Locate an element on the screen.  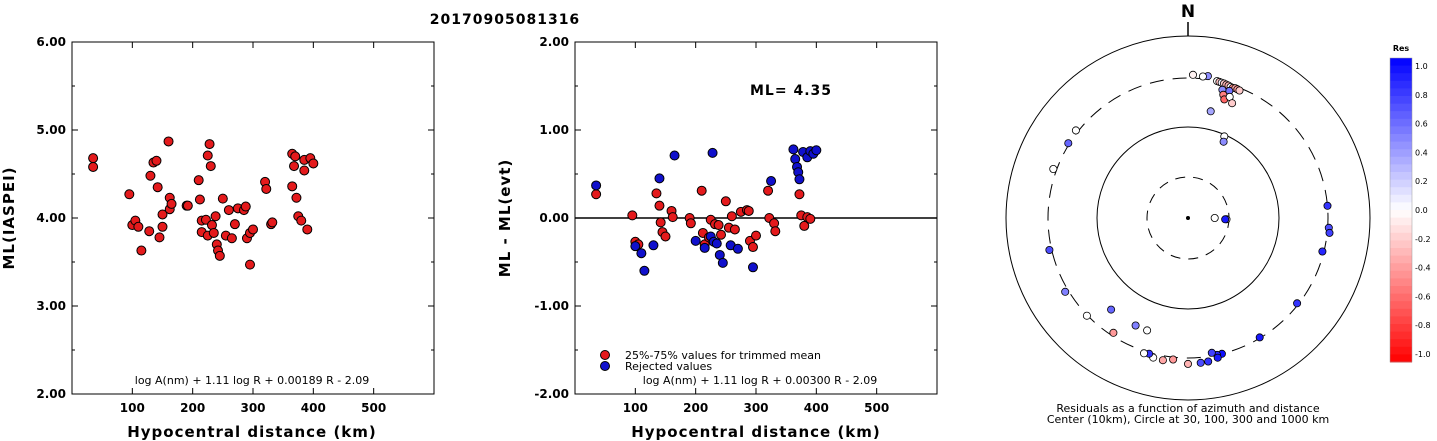
x-tick-label: 400 is located at coordinates (313, 408).